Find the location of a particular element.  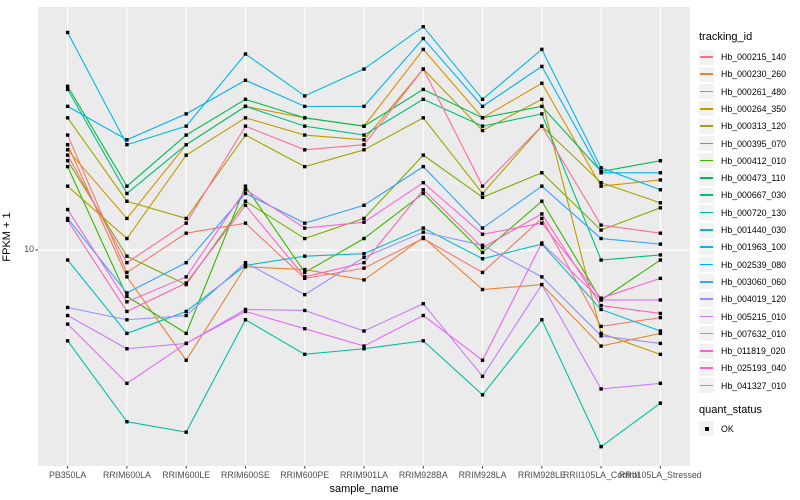

legend-item: Hb_000313_120 is located at coordinates (743, 126).